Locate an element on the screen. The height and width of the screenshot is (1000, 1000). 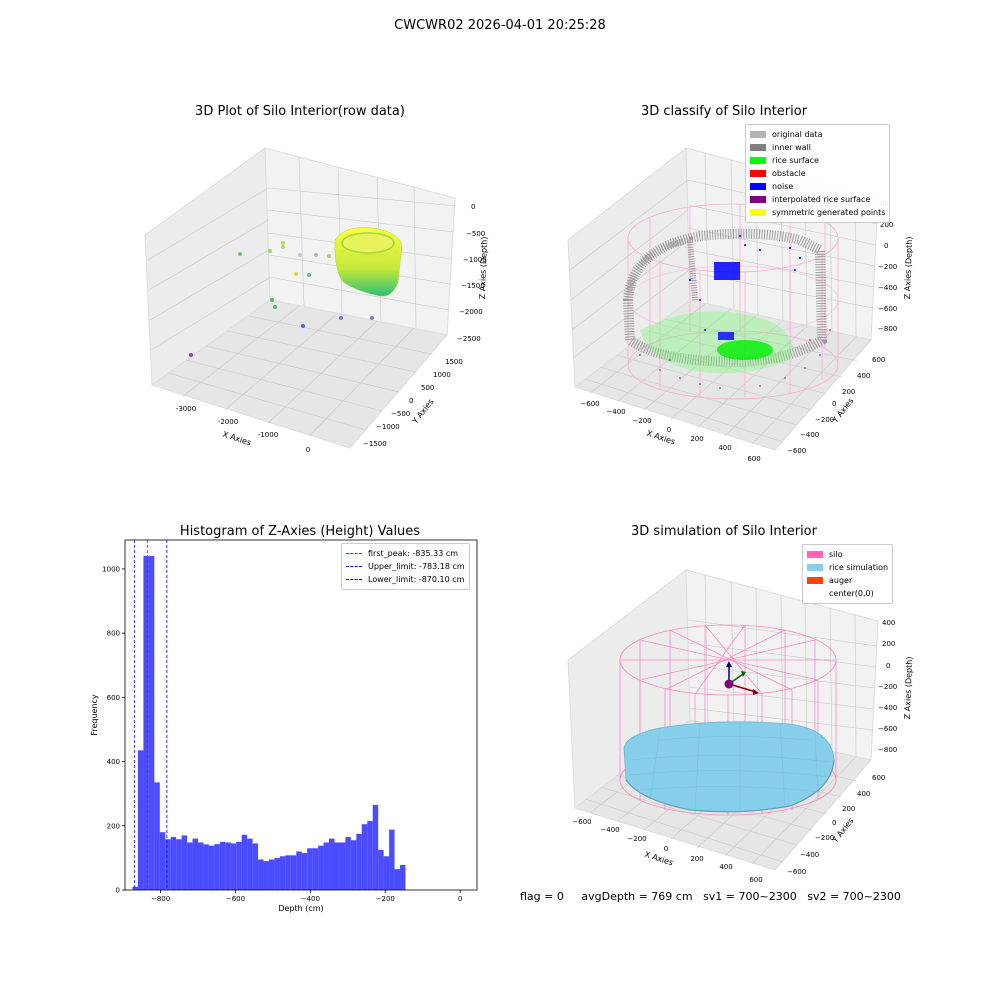
panel2-ztick: 0 is located at coordinates (886, 246).